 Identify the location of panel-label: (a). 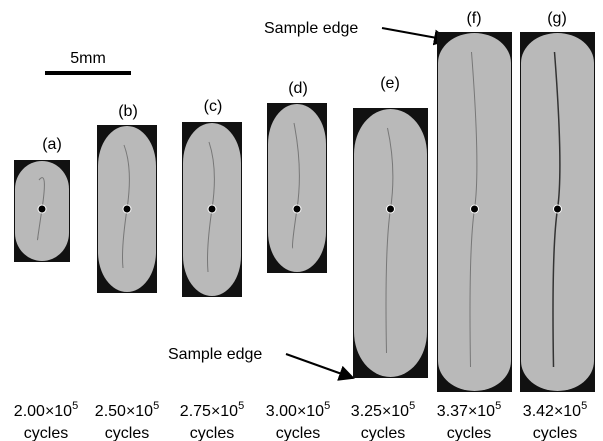
(52, 144).